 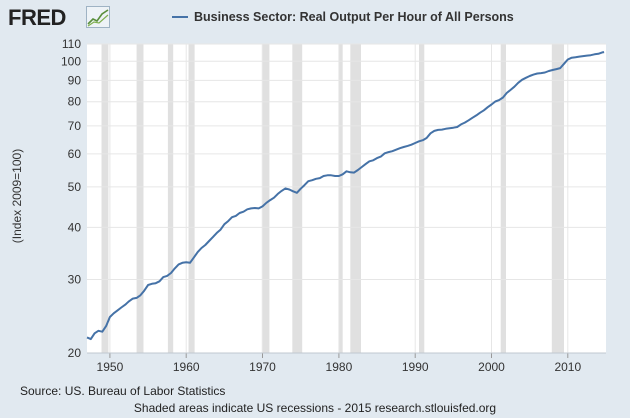 What do you see at coordinates (71, 44) in the screenshot?
I see `y-tick-label: 110` at bounding box center [71, 44].